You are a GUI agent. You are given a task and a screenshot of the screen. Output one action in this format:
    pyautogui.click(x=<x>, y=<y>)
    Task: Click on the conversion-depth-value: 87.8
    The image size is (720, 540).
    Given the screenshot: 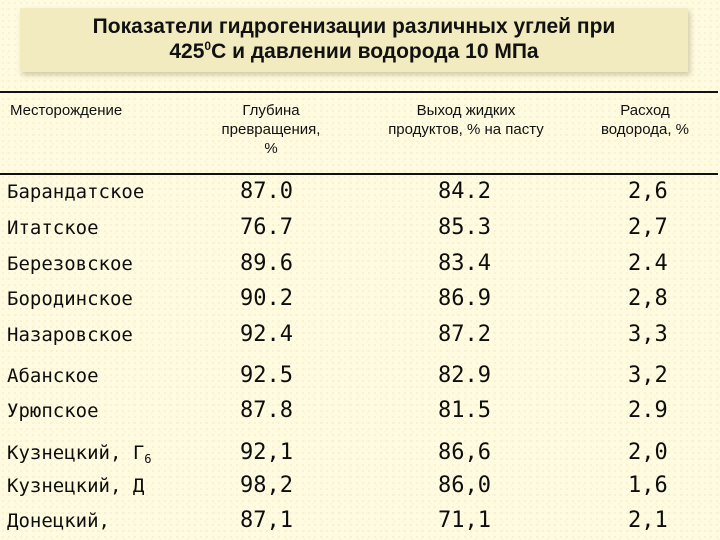 What is the action you would take?
    pyautogui.click(x=266, y=410)
    